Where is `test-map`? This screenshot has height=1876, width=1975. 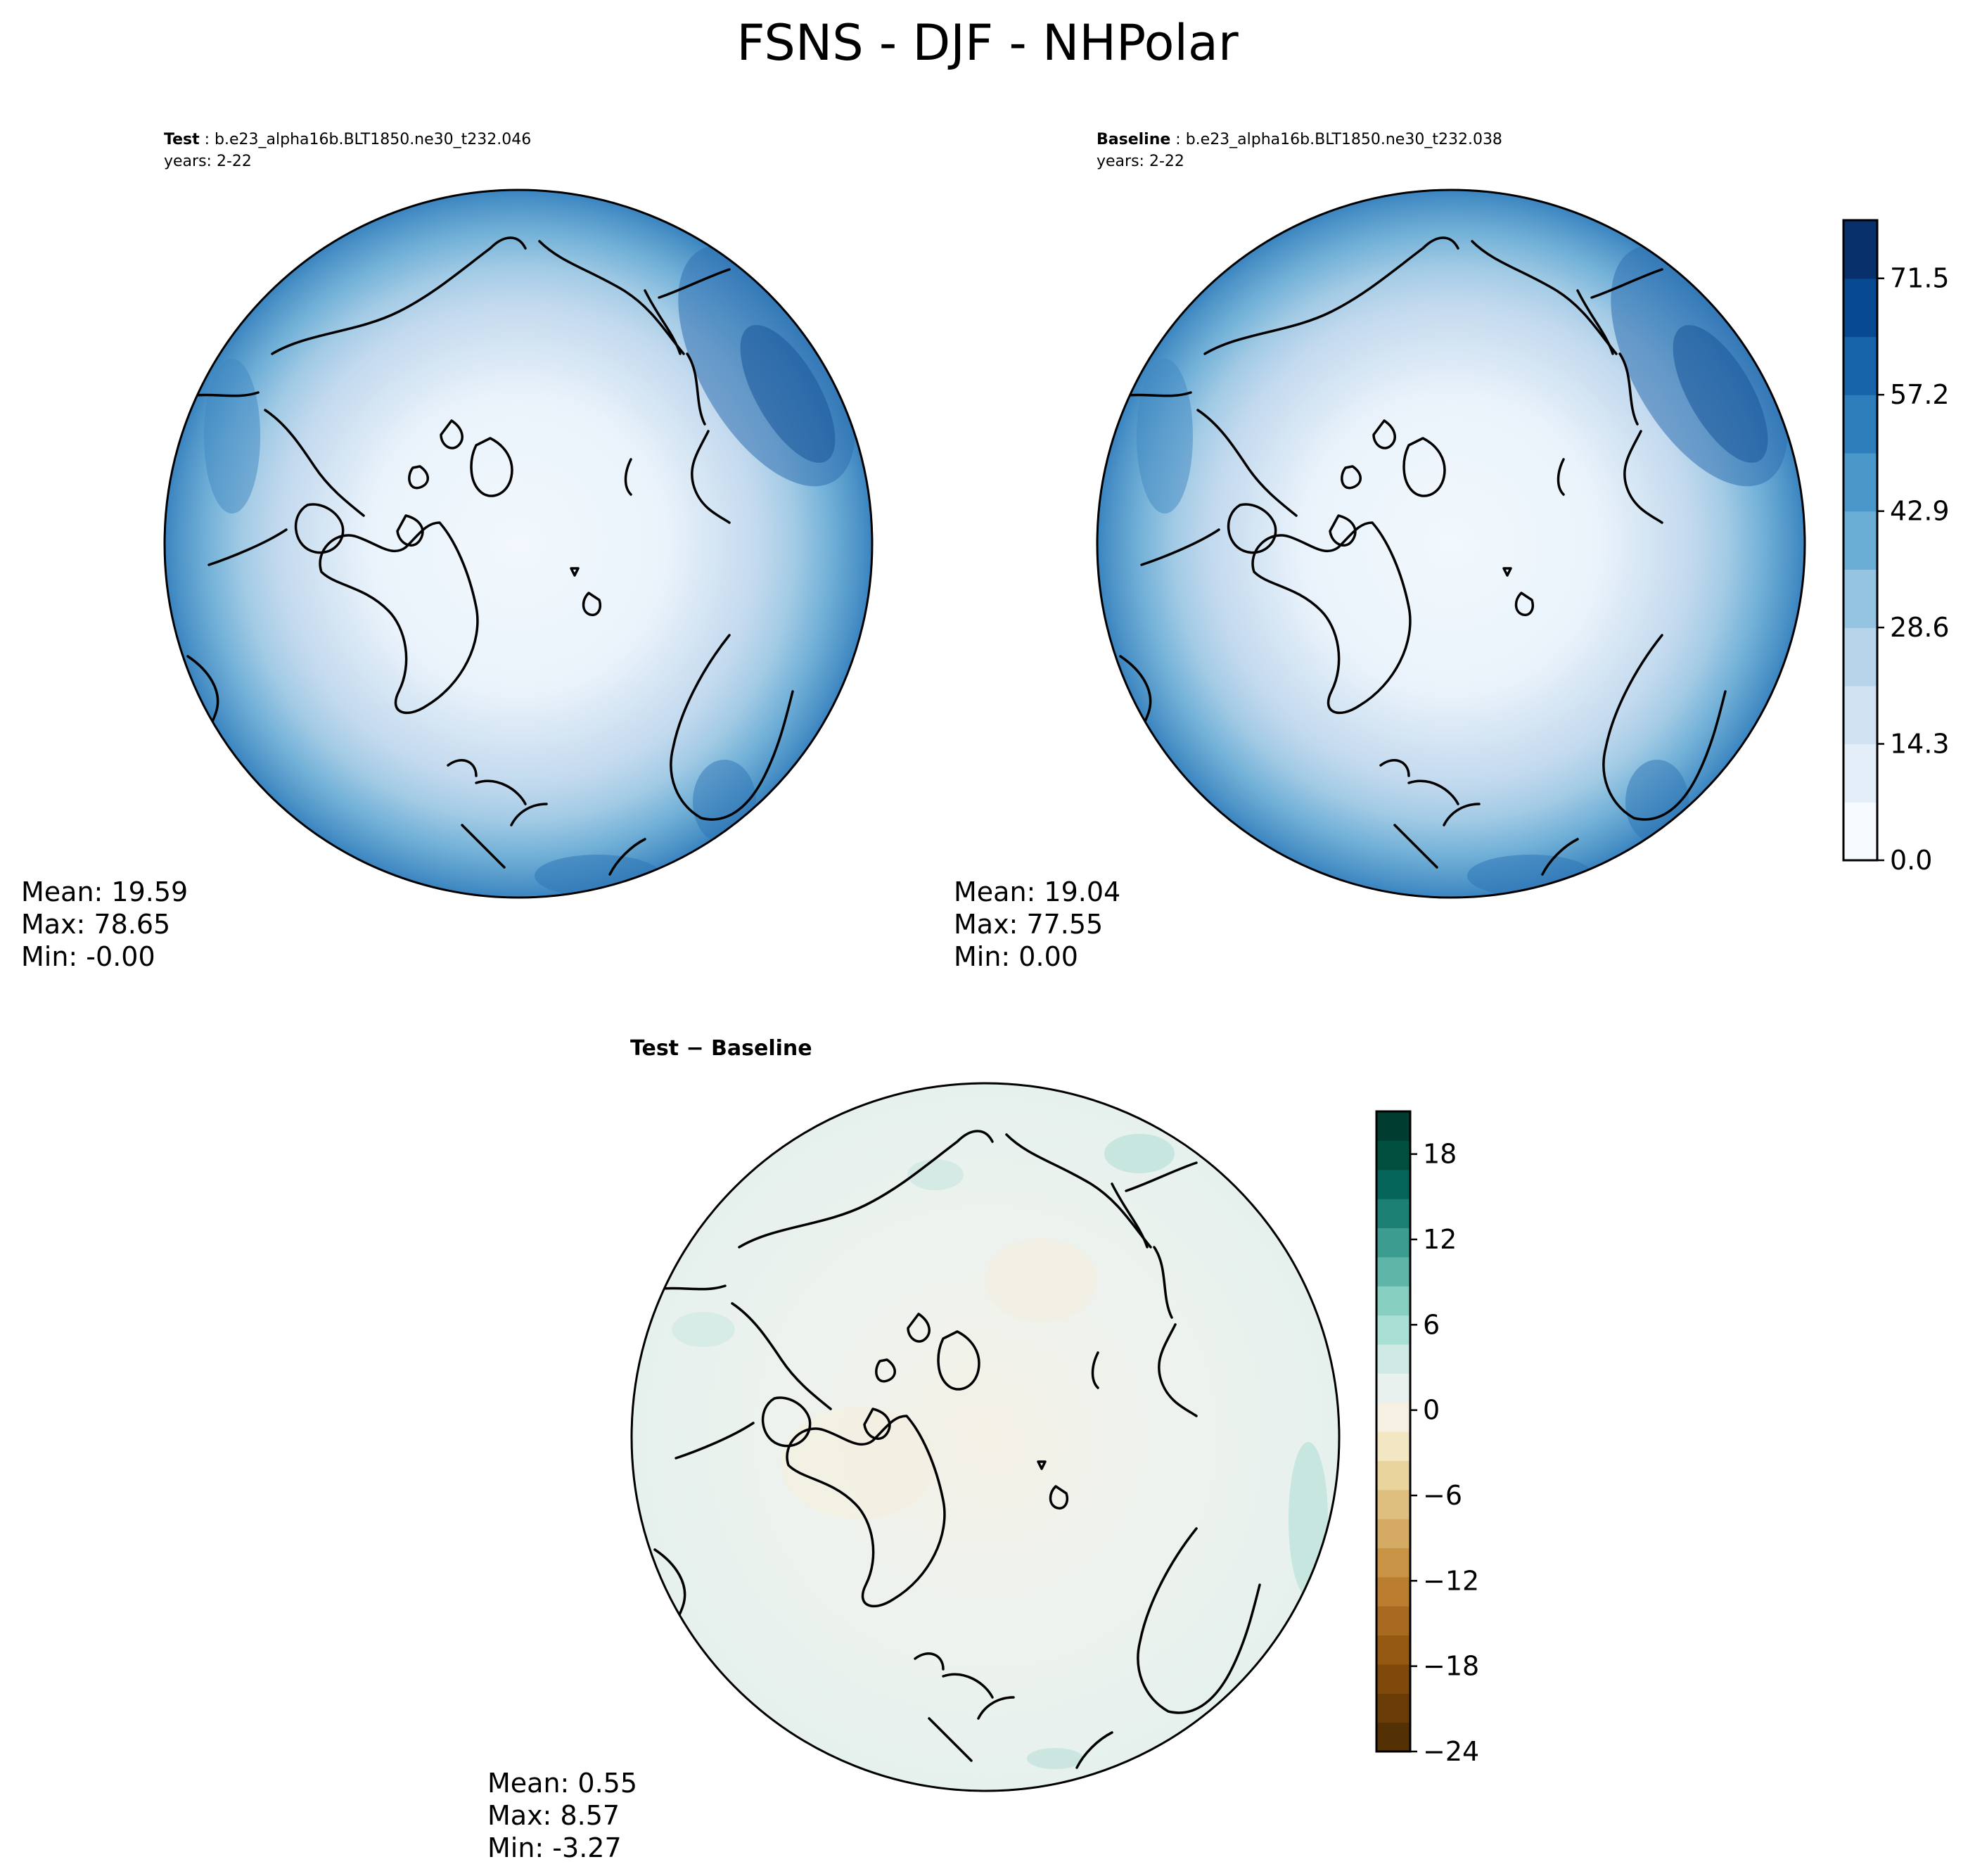 test-map is located at coordinates (518, 544).